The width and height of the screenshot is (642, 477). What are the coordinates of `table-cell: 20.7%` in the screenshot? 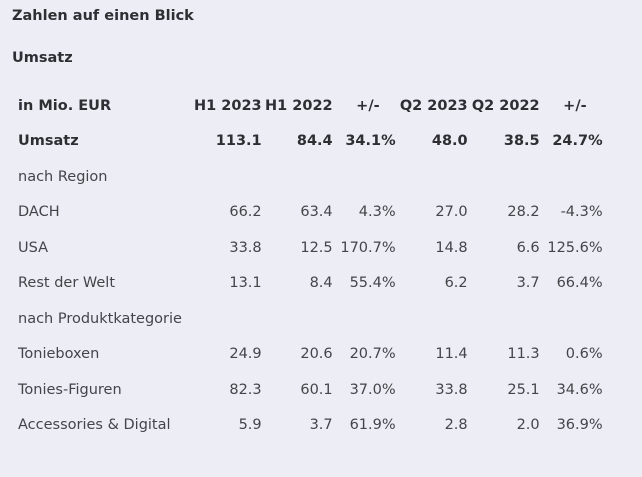 It's located at (372, 354).